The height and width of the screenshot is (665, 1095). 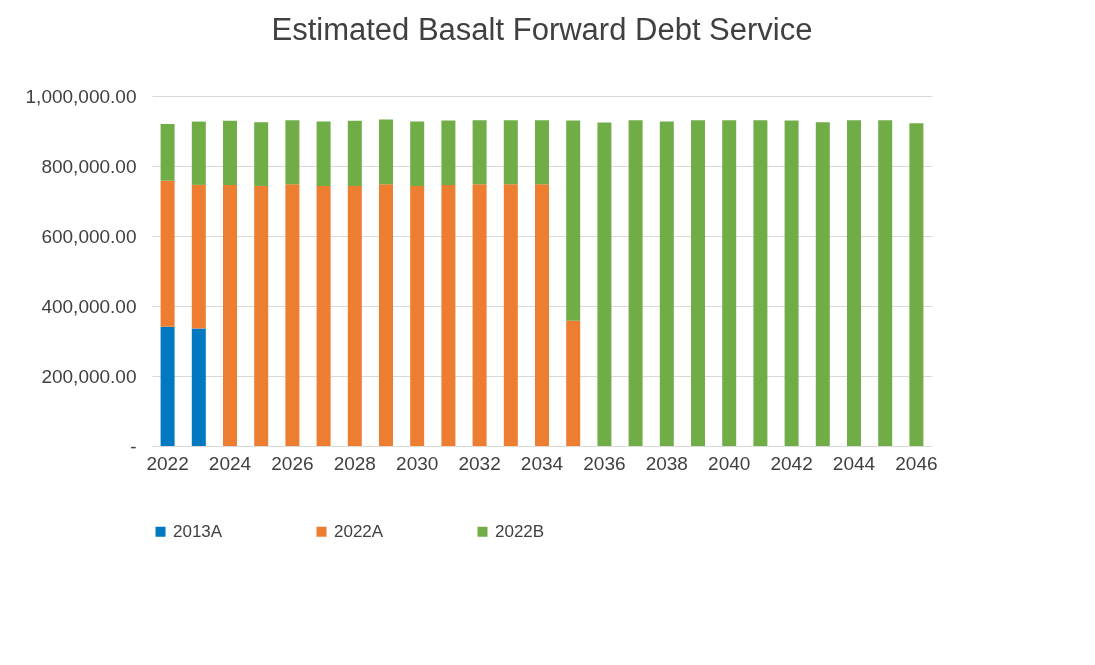 What do you see at coordinates (854, 463) in the screenshot?
I see `x-tick-label: 2044` at bounding box center [854, 463].